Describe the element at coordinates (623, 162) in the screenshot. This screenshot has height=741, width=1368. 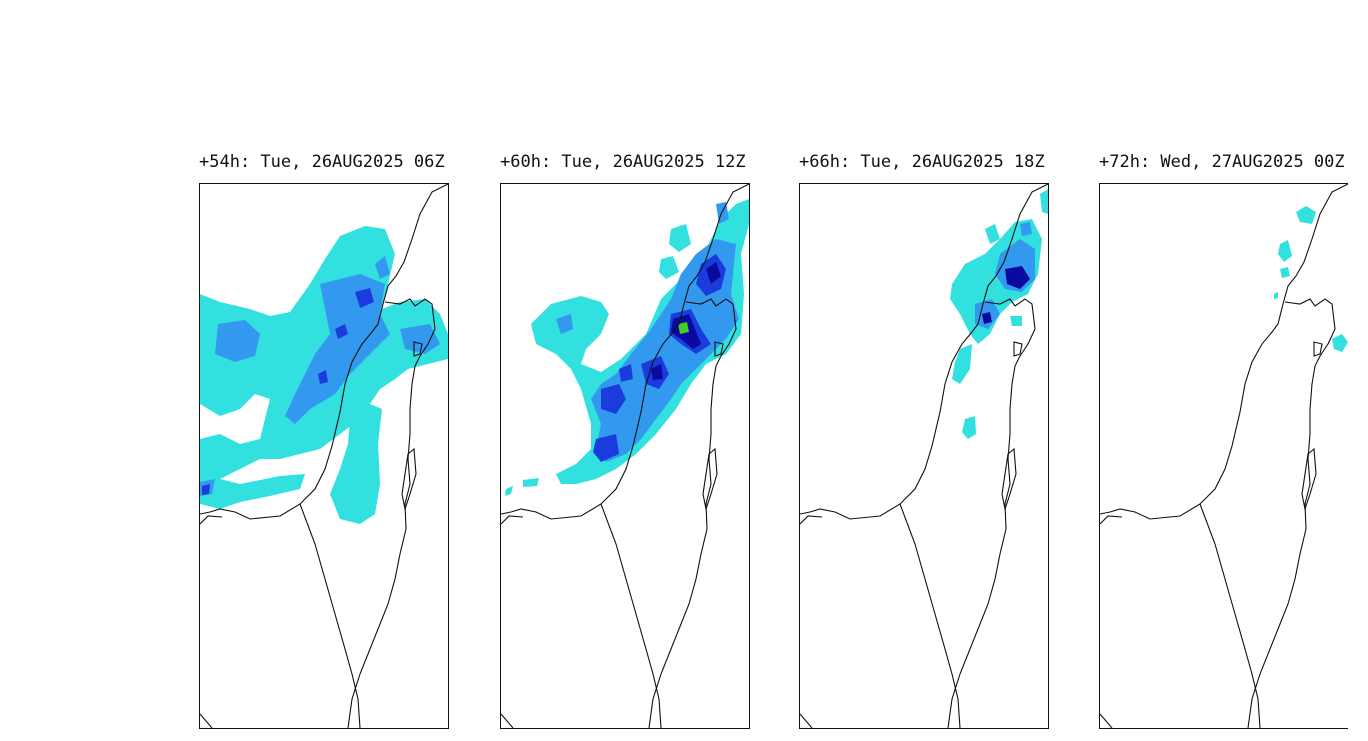
I see `panel-title: +60h: Tue, 26AUG2025 12Z` at that location.